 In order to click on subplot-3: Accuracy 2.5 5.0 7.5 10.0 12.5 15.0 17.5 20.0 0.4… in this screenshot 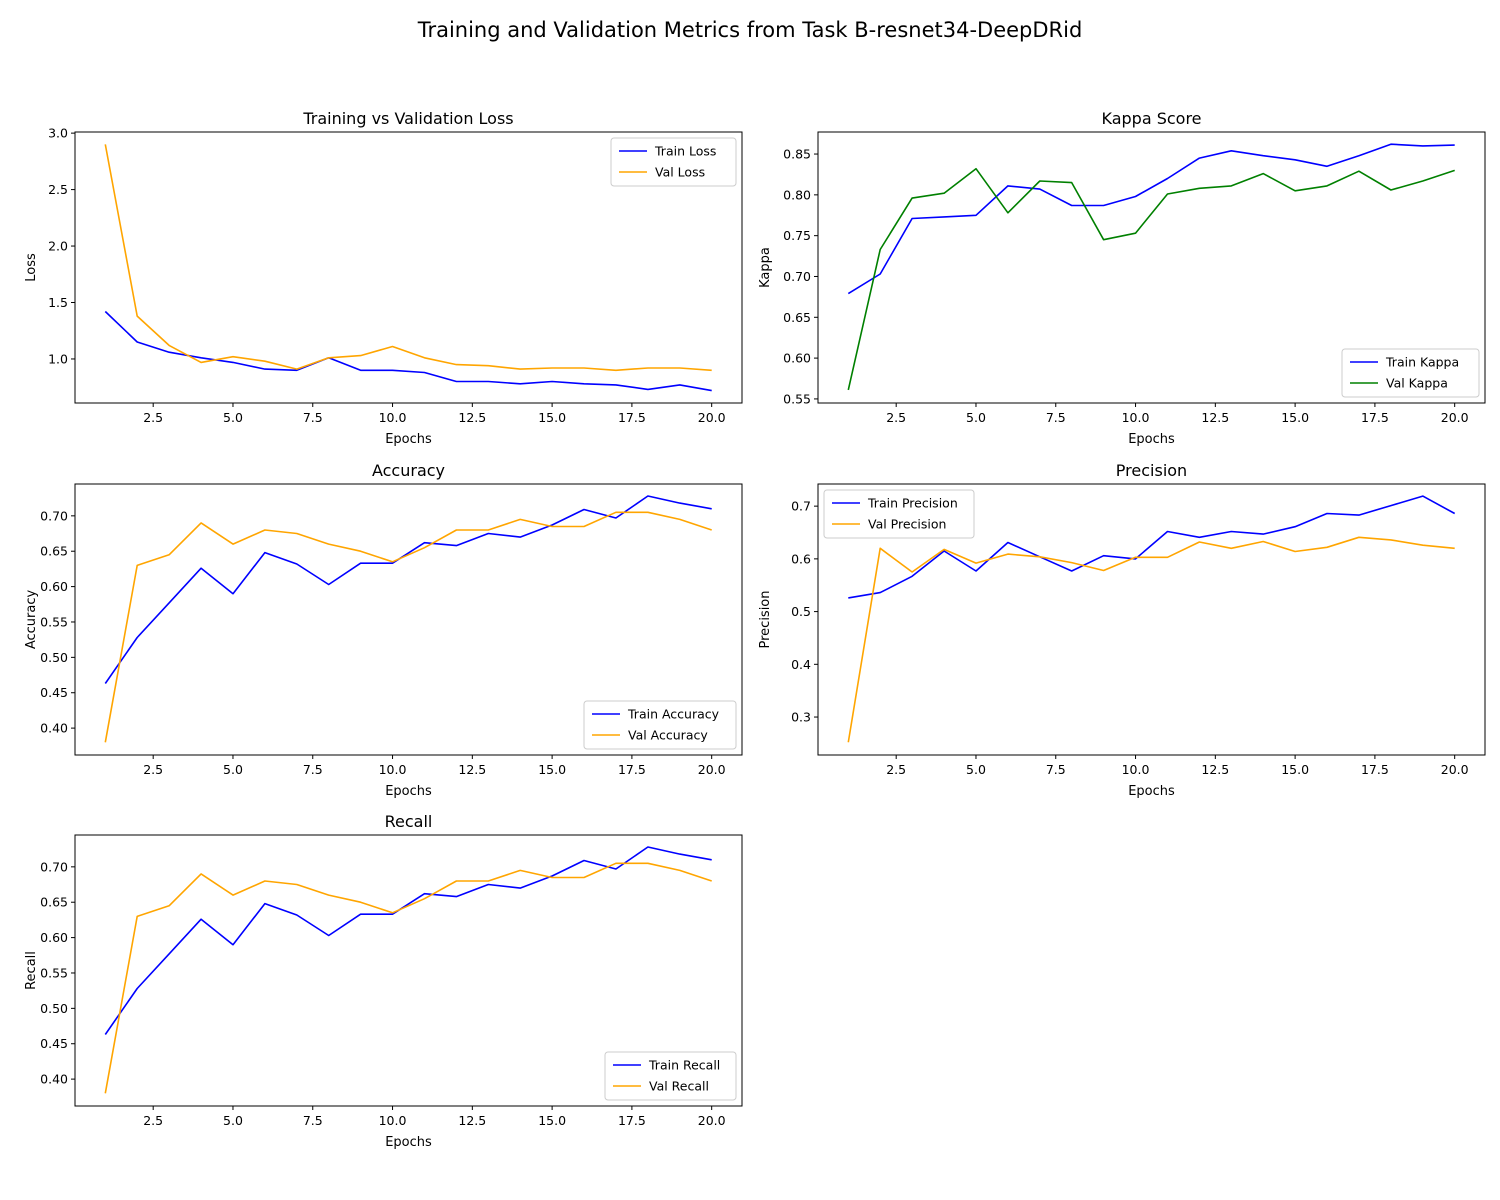, I will do `click(383, 630)`.